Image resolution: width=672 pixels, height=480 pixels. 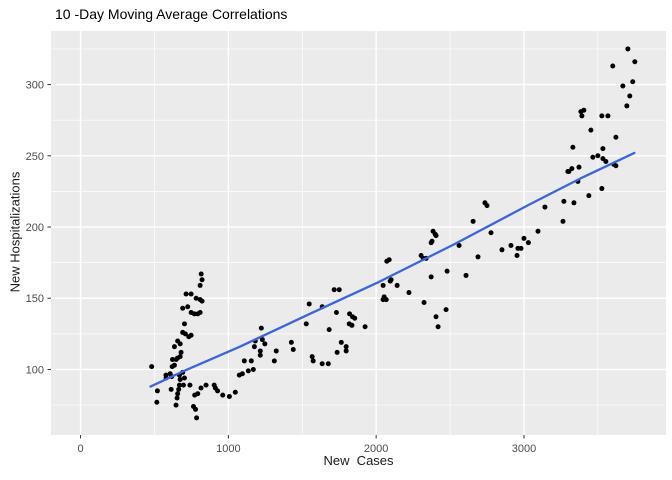 What do you see at coordinates (358, 460) in the screenshot?
I see `x-axis-title: New Cases` at bounding box center [358, 460].